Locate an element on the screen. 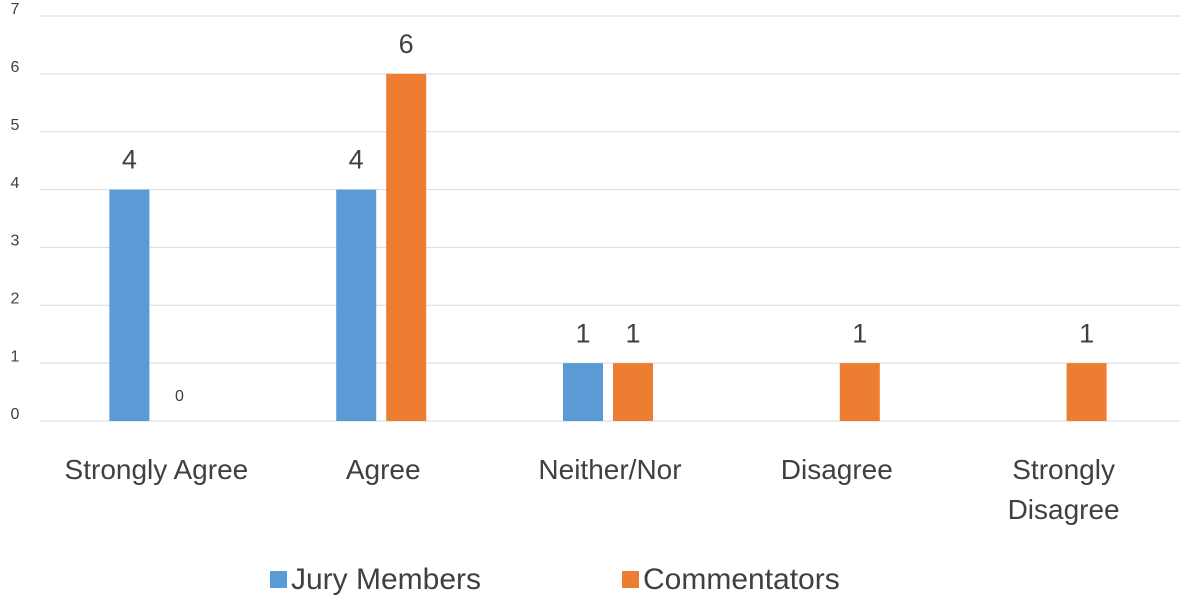  x-tick-label: Neither/Nor is located at coordinates (610, 469).